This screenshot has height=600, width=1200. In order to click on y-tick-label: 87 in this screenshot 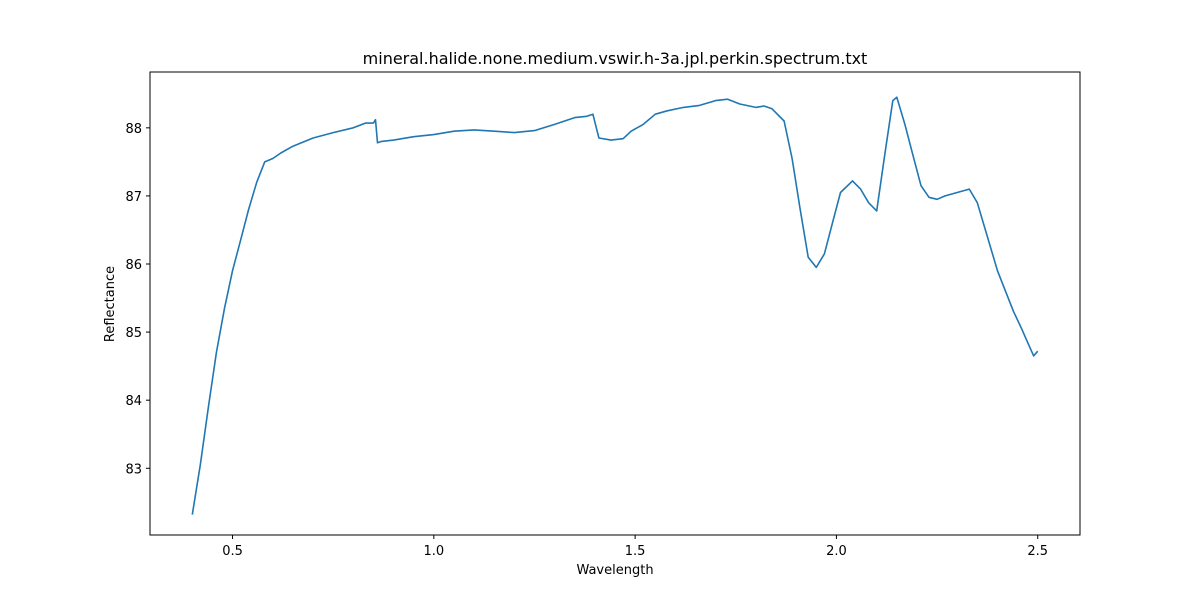, I will do `click(133, 197)`.